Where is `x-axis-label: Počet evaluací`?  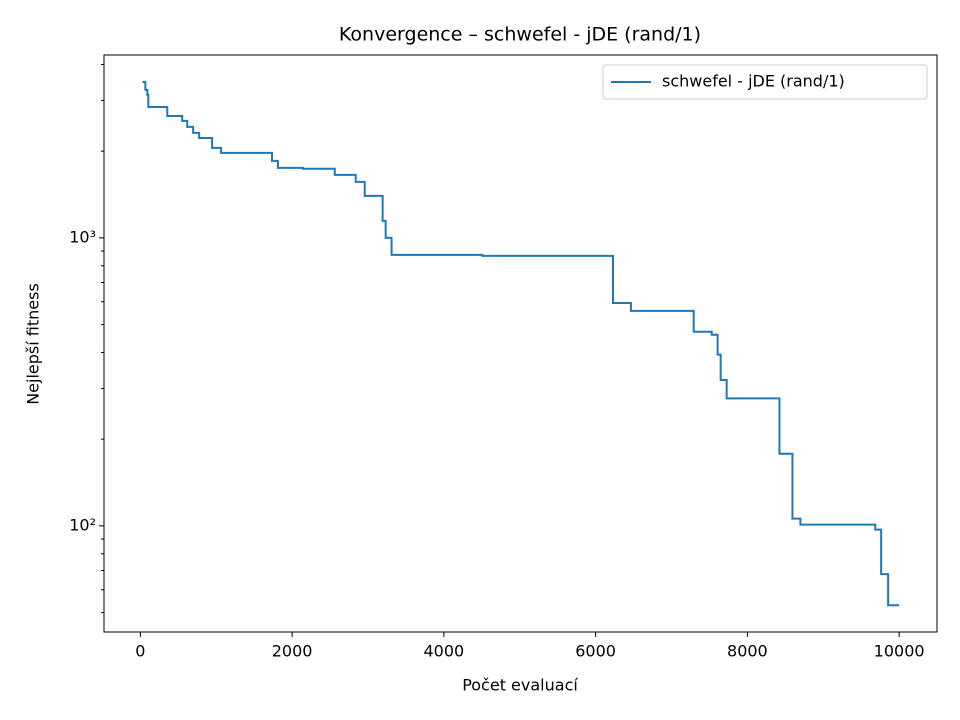
x-axis-label: Počet evaluací is located at coordinates (520, 685).